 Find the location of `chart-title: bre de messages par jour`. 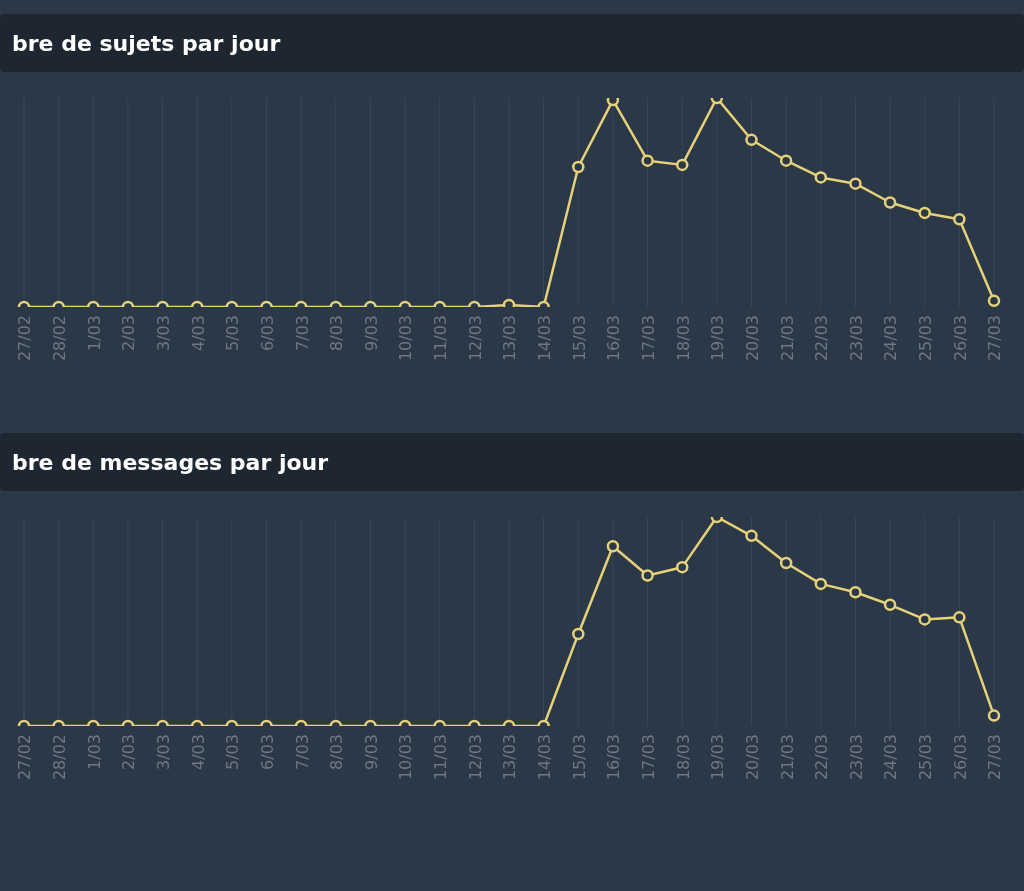

chart-title: bre de messages par jour is located at coordinates (170, 462).